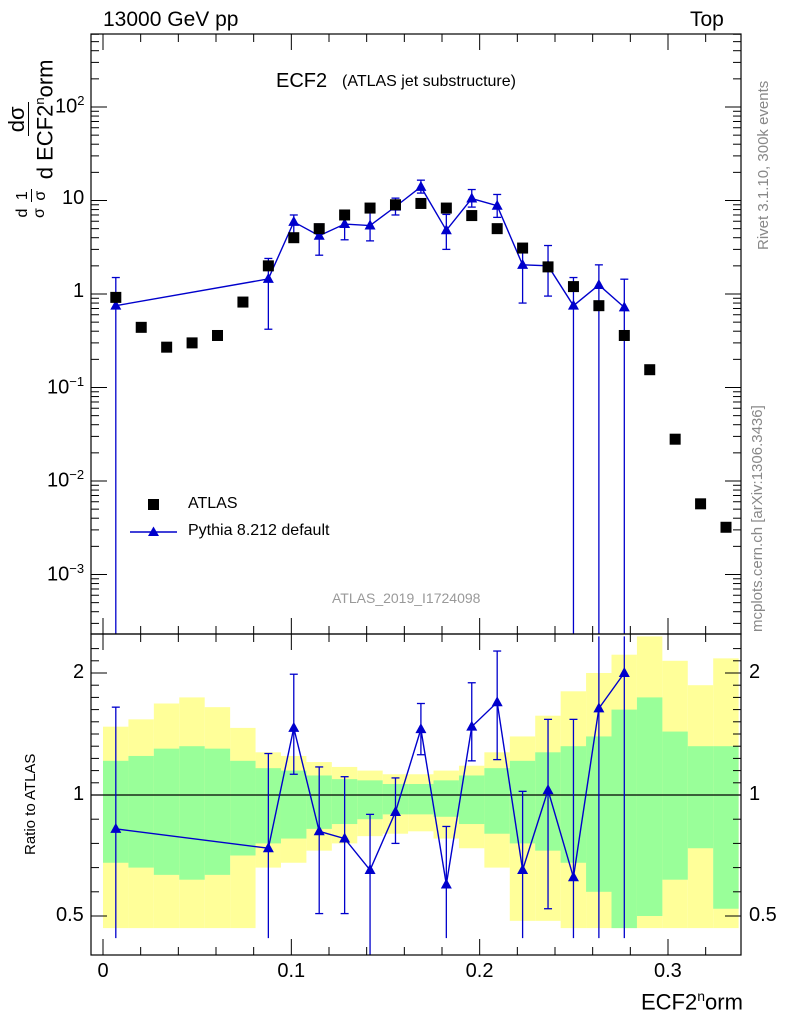 This screenshot has height=1024, width=786. Describe the element at coordinates (755, 672) in the screenshot. I see `ratio-y-tick-label-right: 2` at that location.